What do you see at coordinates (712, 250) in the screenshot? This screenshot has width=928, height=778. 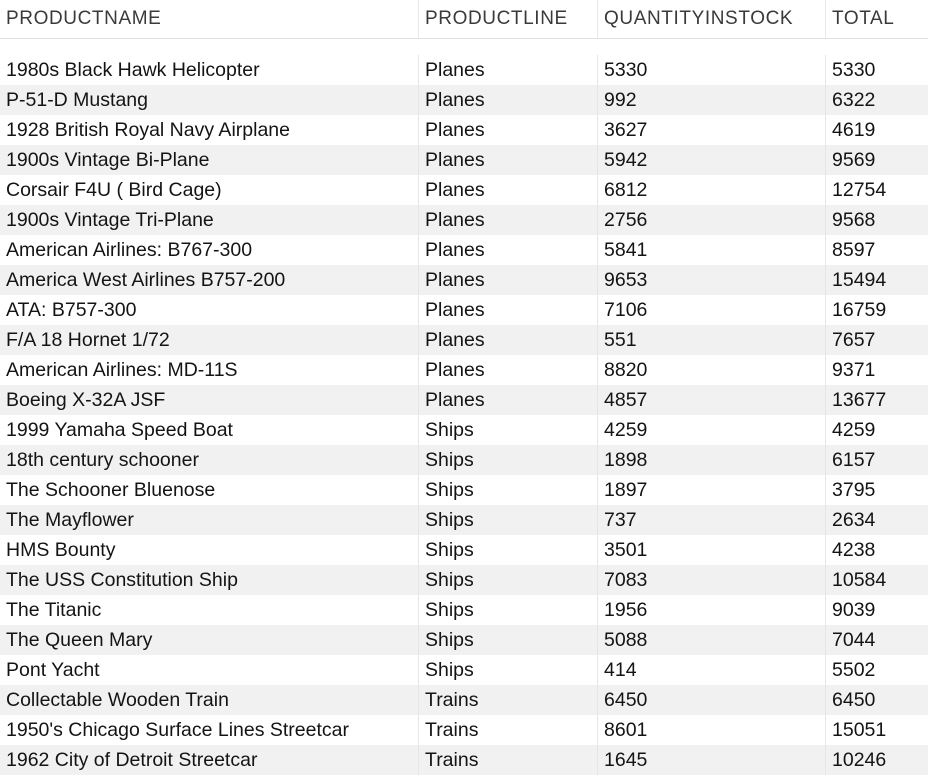 I see `cell-quantityinstock: 5841` at bounding box center [712, 250].